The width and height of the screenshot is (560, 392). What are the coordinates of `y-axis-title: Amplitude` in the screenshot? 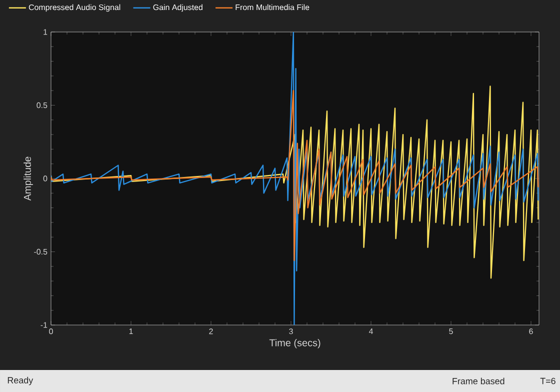 It's located at (28, 178).